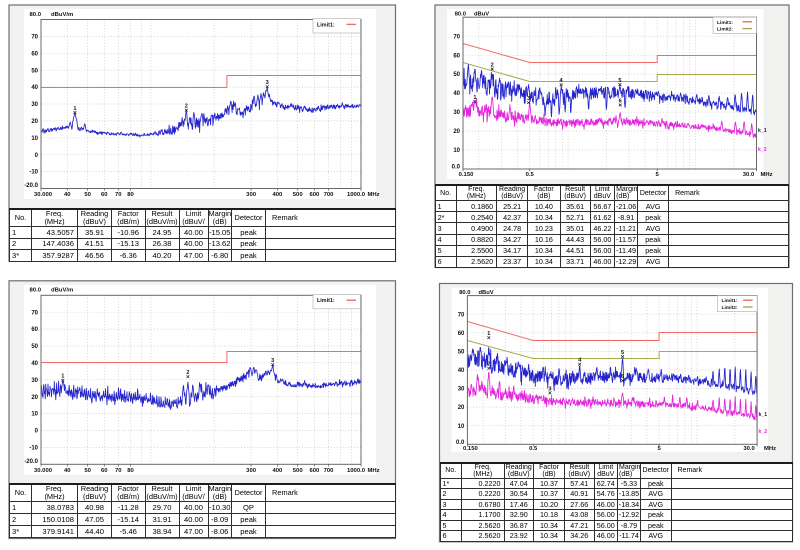  What do you see at coordinates (314, 195) in the screenshot?
I see `svg-text: 600` at bounding box center [314, 195].